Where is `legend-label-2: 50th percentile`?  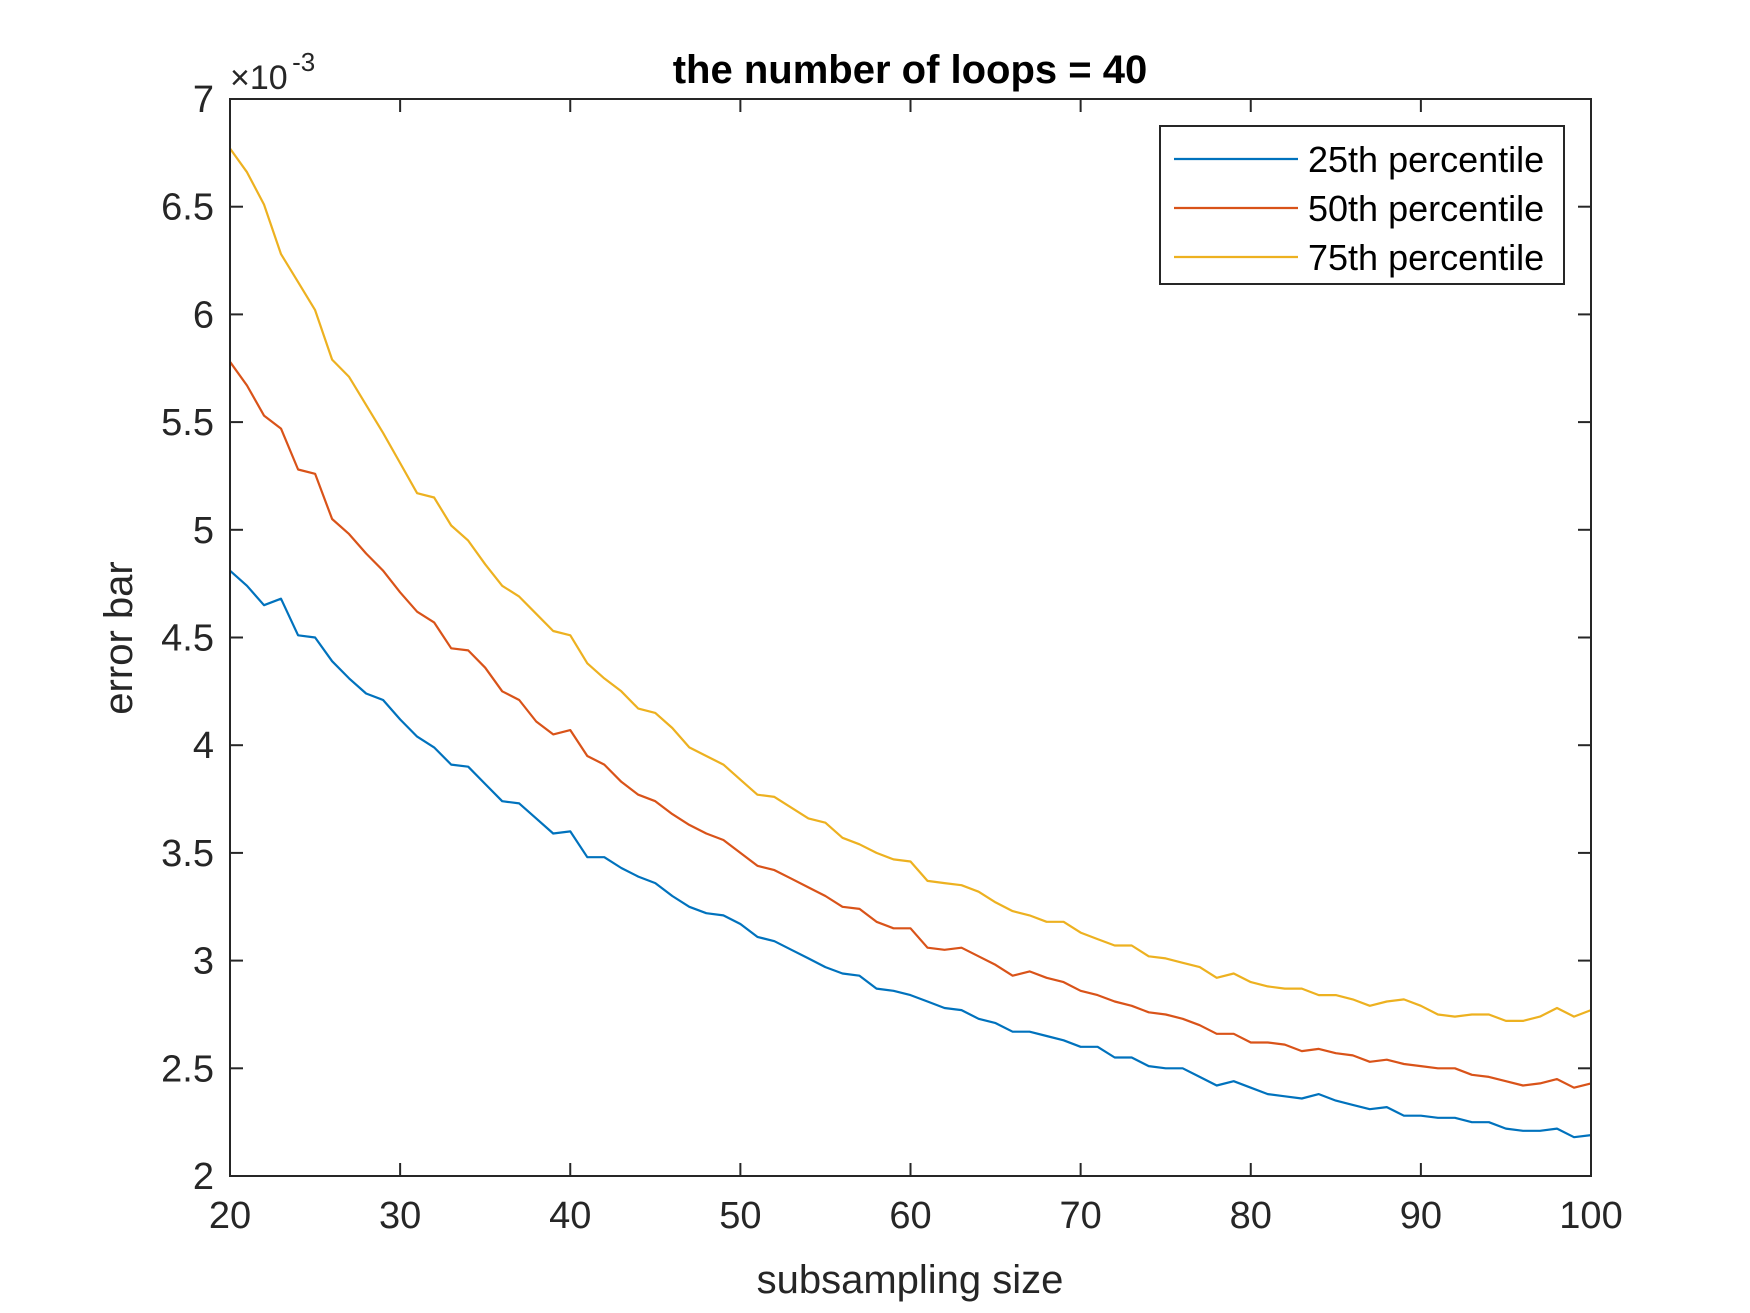
legend-label-2: 50th percentile is located at coordinates (1426, 208).